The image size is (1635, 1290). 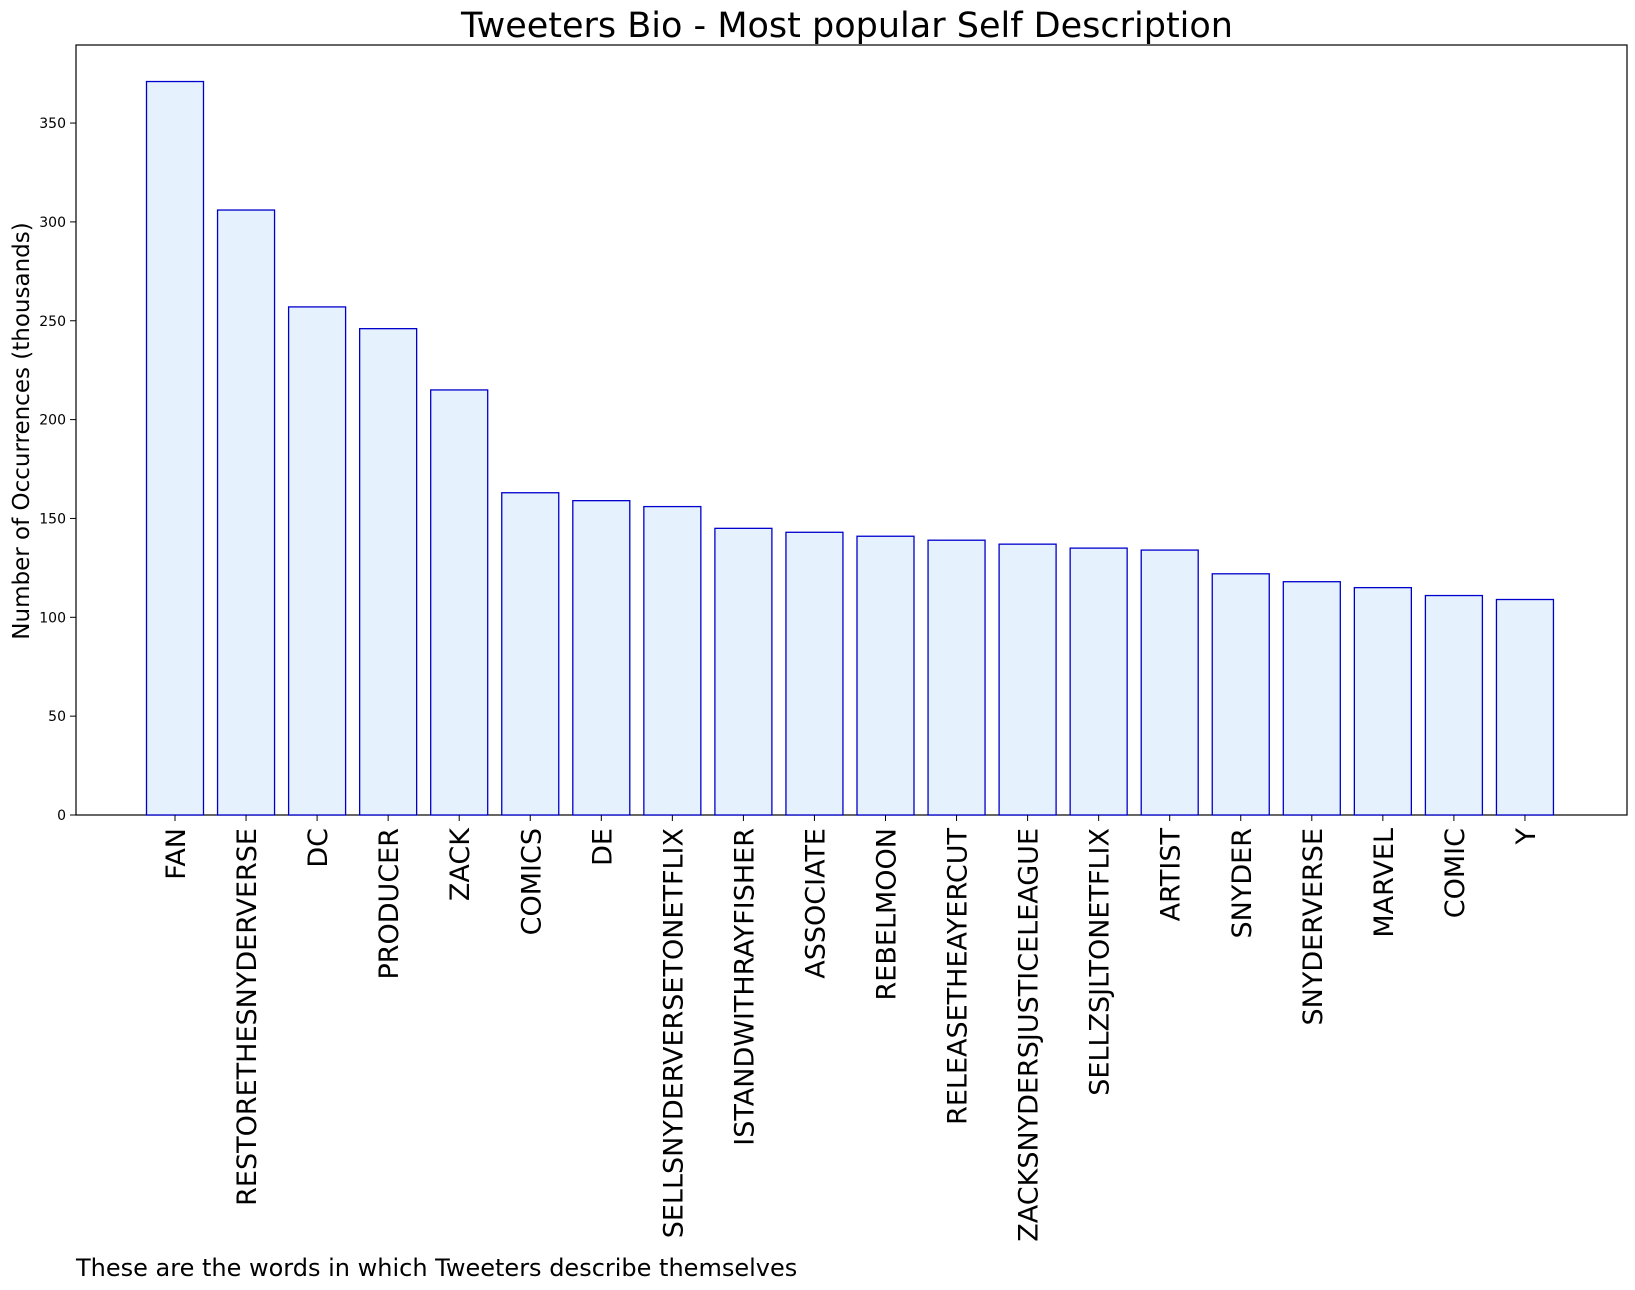 I want to click on x-tick-label: SNYDER, so click(x=1242, y=883).